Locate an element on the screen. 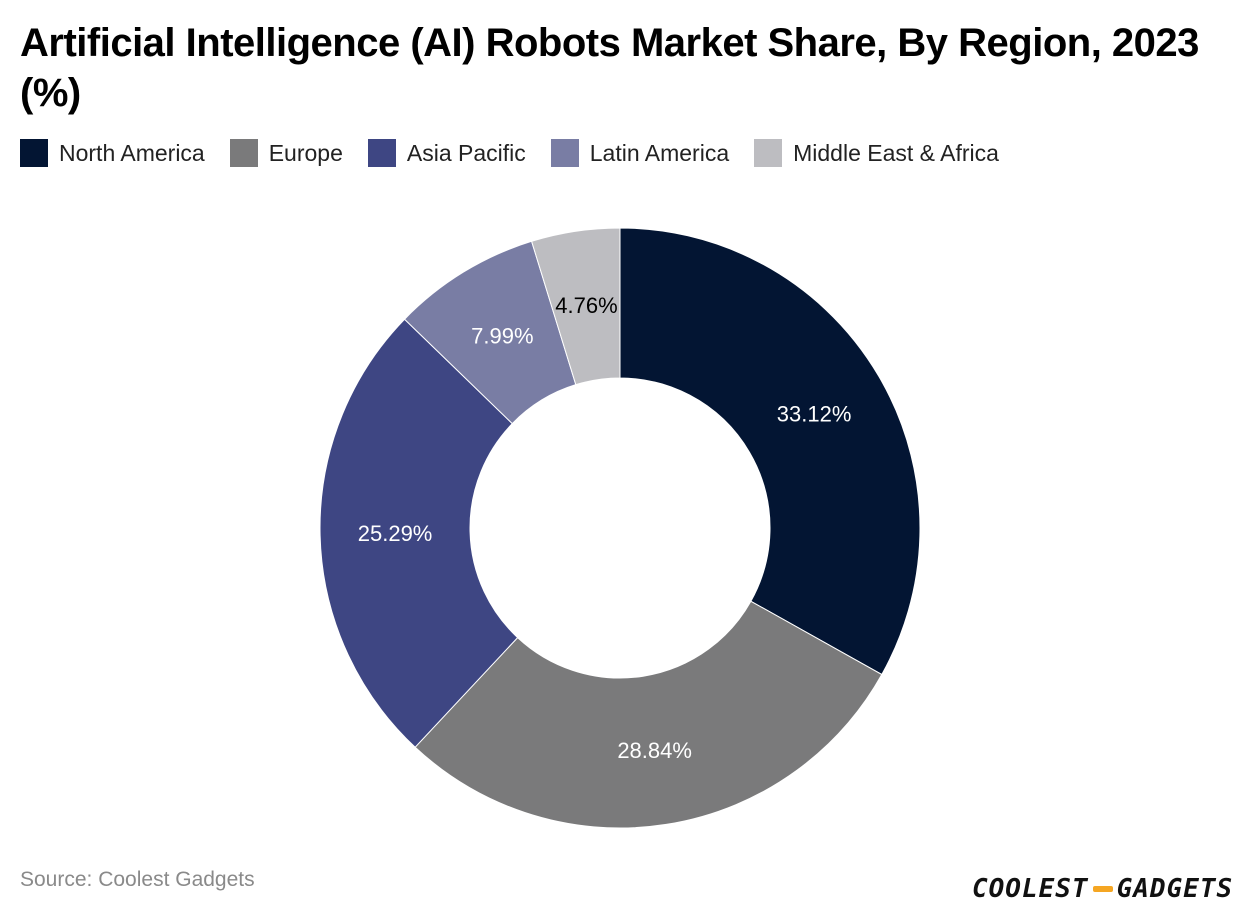 The image size is (1240, 914). legend-label-europe: Europe is located at coordinates (305, 152).